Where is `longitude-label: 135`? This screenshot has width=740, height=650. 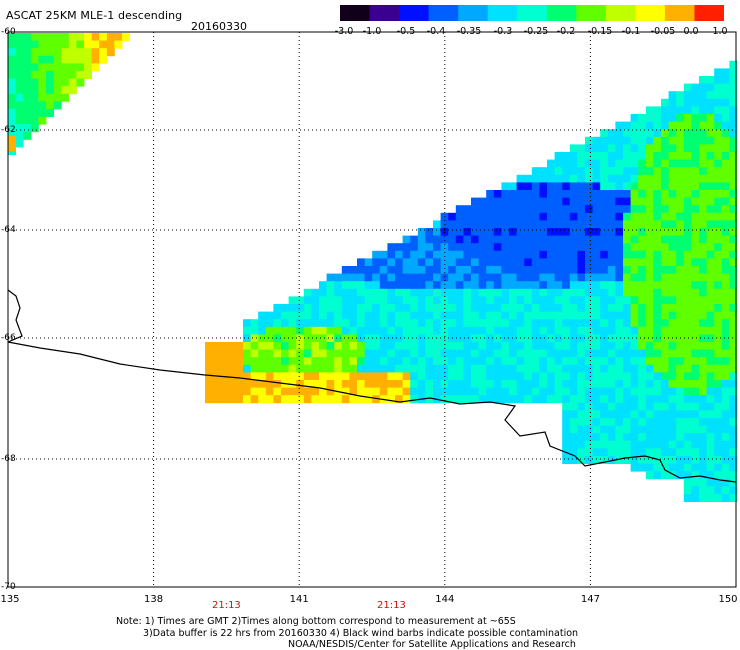
longitude-label: 135 is located at coordinates (10, 599).